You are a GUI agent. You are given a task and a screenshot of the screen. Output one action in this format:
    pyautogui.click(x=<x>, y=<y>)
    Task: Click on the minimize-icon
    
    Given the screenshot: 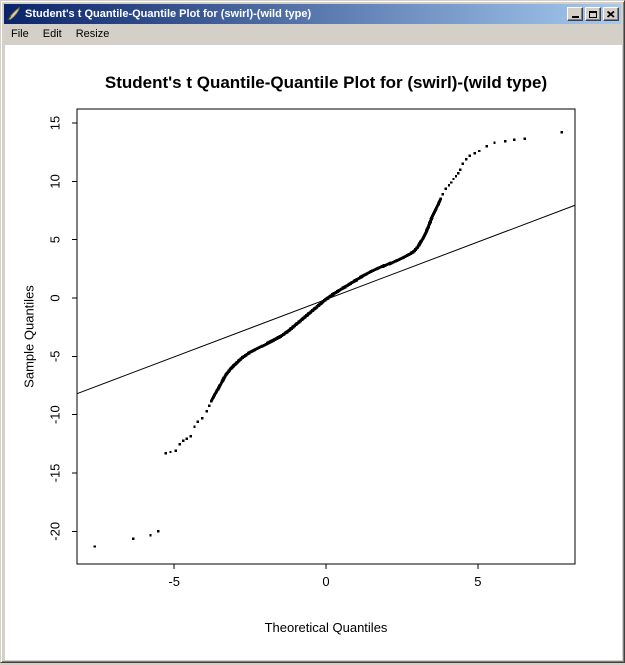 What is the action you would take?
    pyautogui.click(x=575, y=17)
    